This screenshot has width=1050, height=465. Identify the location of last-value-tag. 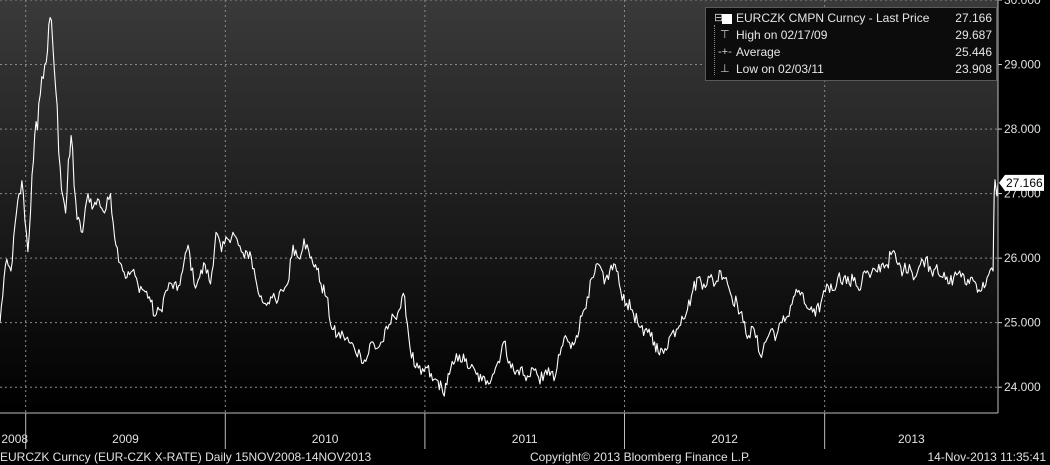
(1021, 182).